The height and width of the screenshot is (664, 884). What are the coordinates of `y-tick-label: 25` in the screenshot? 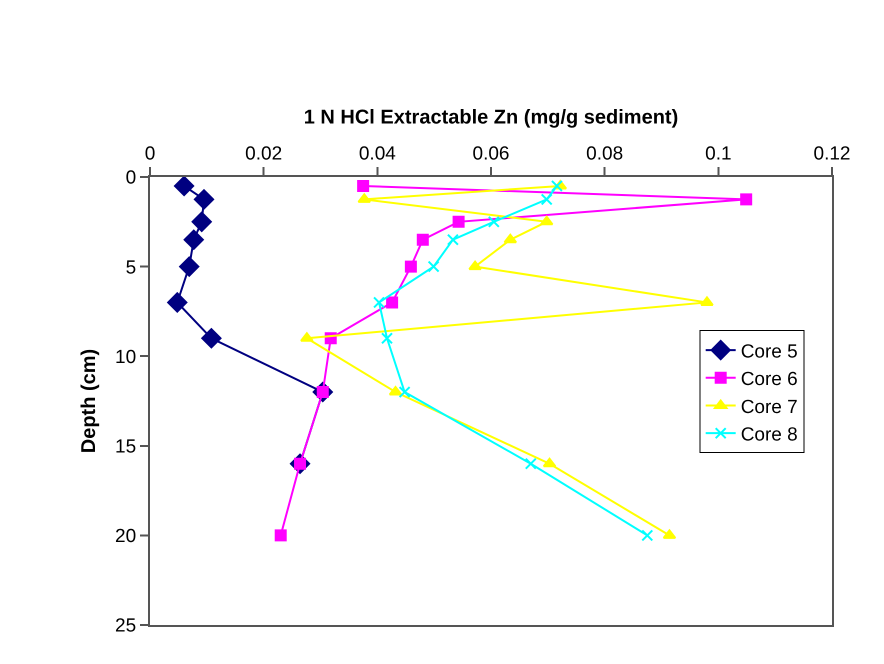 It's located at (125, 626).